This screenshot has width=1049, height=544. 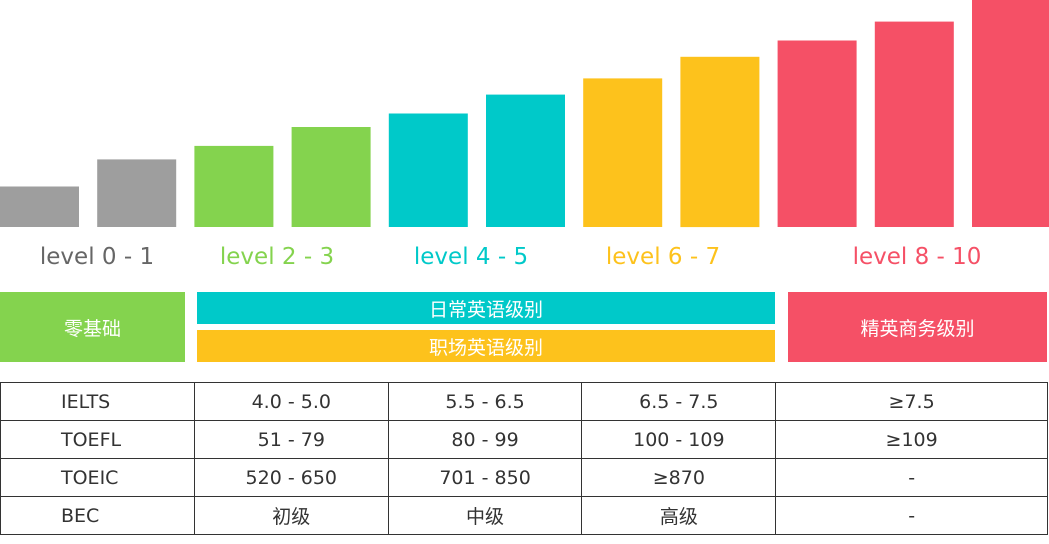 I want to click on workplace-english-band: 职场英语级别, so click(x=486, y=346).